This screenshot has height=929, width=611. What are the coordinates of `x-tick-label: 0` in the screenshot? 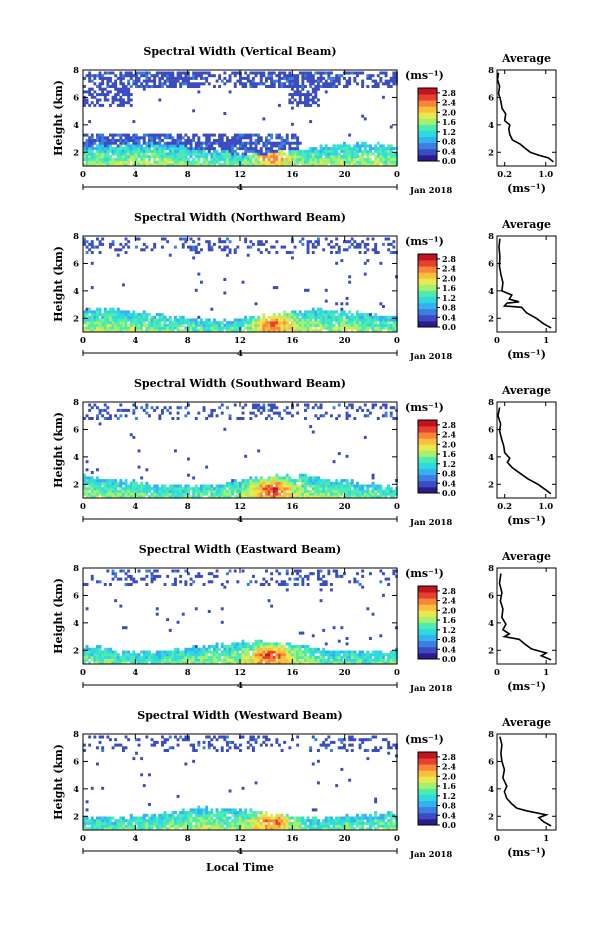 It's located at (83, 507).